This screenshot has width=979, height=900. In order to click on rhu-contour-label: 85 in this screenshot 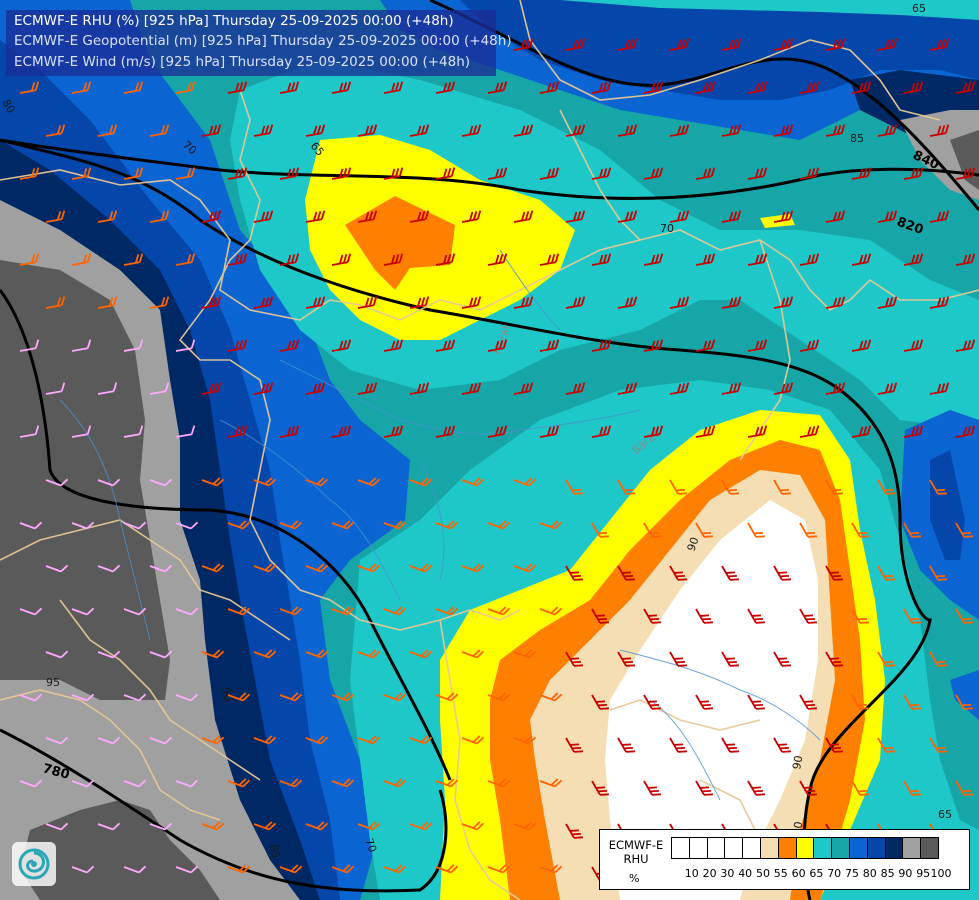, I will do `click(857, 138)`.